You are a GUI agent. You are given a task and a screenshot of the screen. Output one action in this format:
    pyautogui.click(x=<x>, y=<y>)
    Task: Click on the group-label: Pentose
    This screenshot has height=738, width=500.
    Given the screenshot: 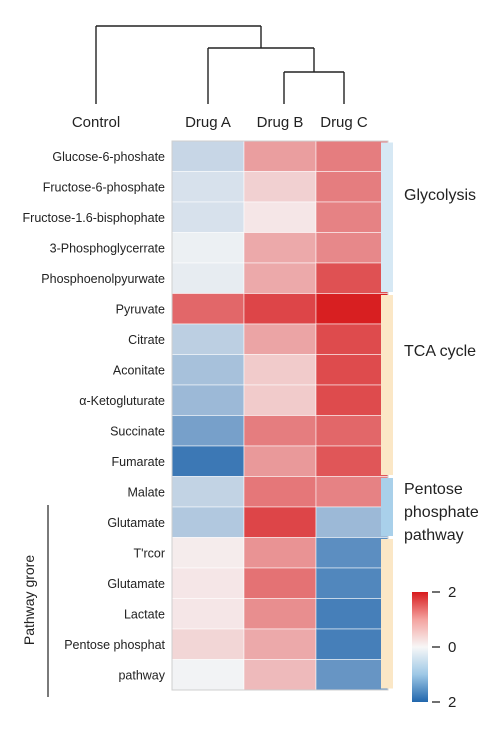 What is the action you would take?
    pyautogui.click(x=433, y=489)
    